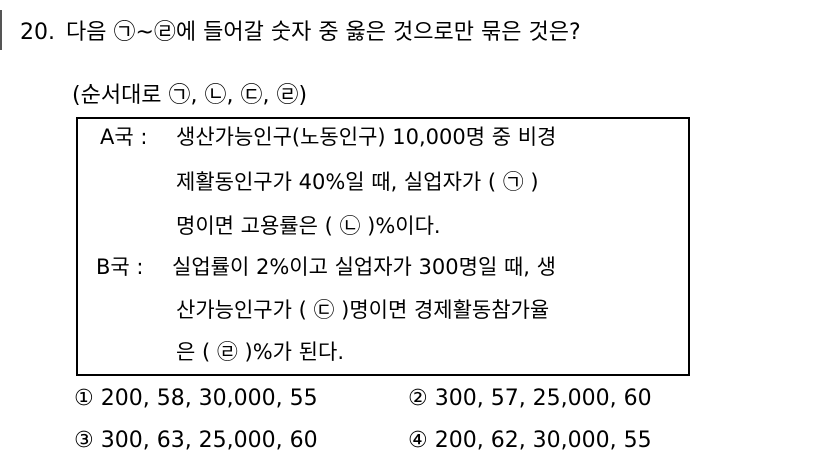 Image resolution: width=826 pixels, height=456 pixels. Describe the element at coordinates (124, 137) in the screenshot. I see `country-a-label: A국 :` at that location.